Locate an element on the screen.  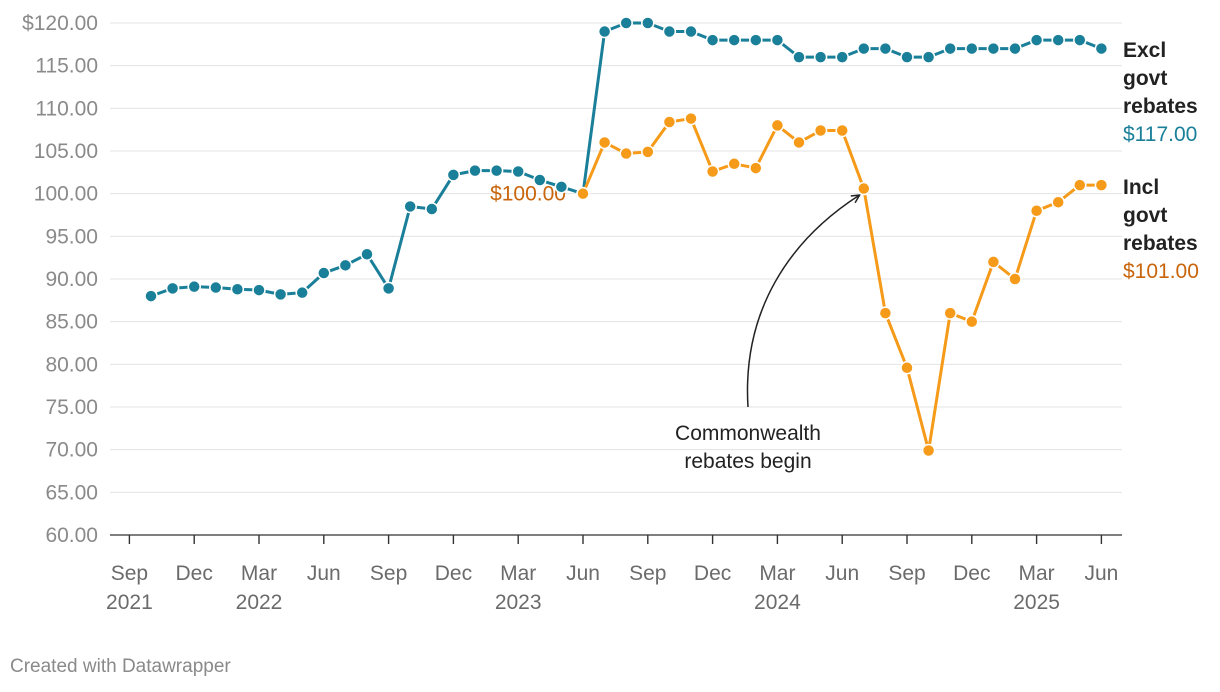
annotation-text: Commonwealth is located at coordinates (748, 433).